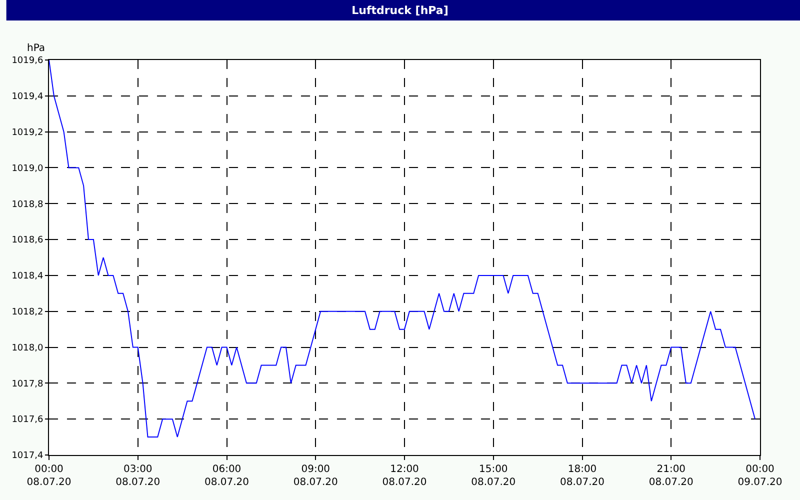 The image size is (800, 500). Describe the element at coordinates (28, 277) in the screenshot. I see `y-tick-label: 1018,4` at that location.